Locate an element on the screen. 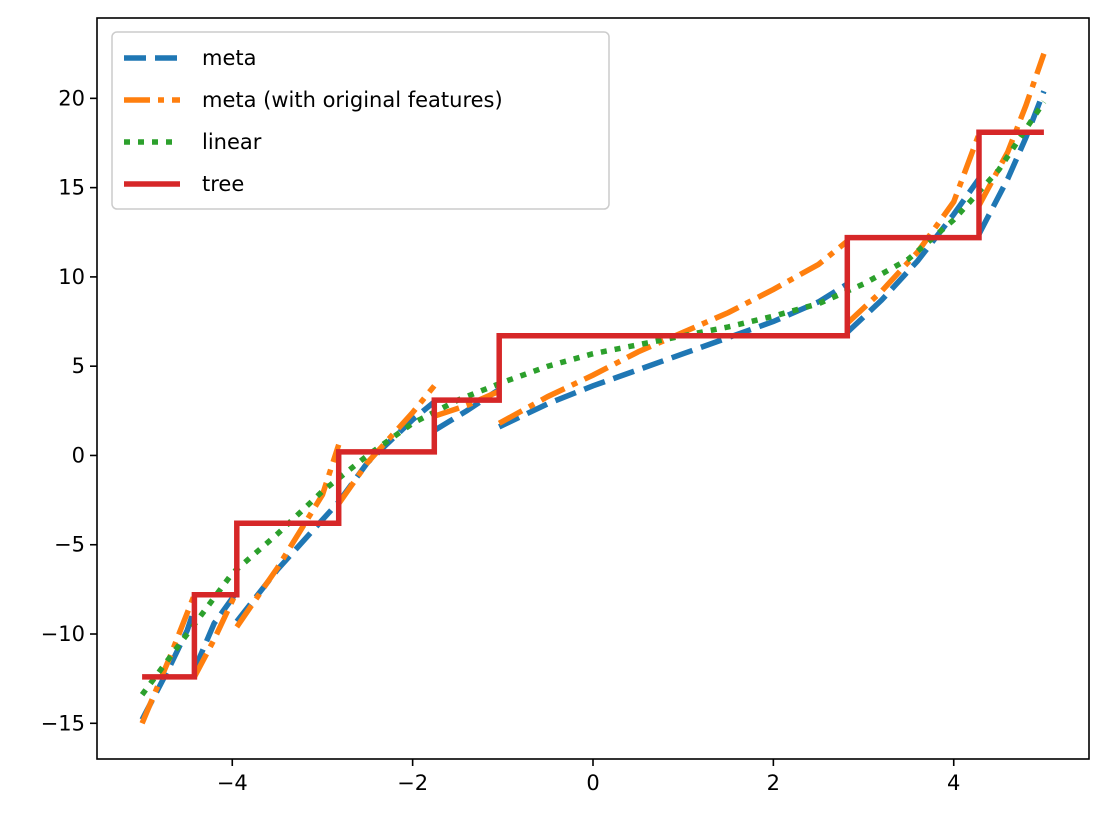 The height and width of the screenshot is (826, 1109). y-tick-label: −10 is located at coordinates (63, 634).